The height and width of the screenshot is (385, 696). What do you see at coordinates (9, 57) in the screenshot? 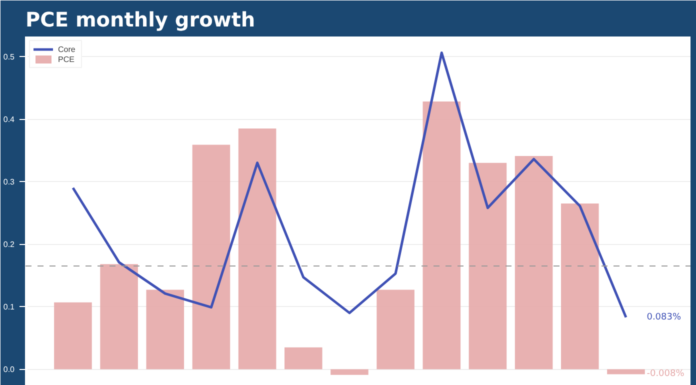
I see `y-tick-label: 0.5` at bounding box center [9, 57].